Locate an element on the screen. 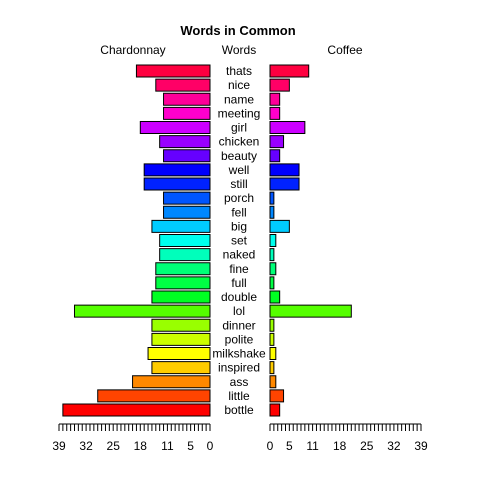 The height and width of the screenshot is (480, 480). word-label-set: set is located at coordinates (239, 241).